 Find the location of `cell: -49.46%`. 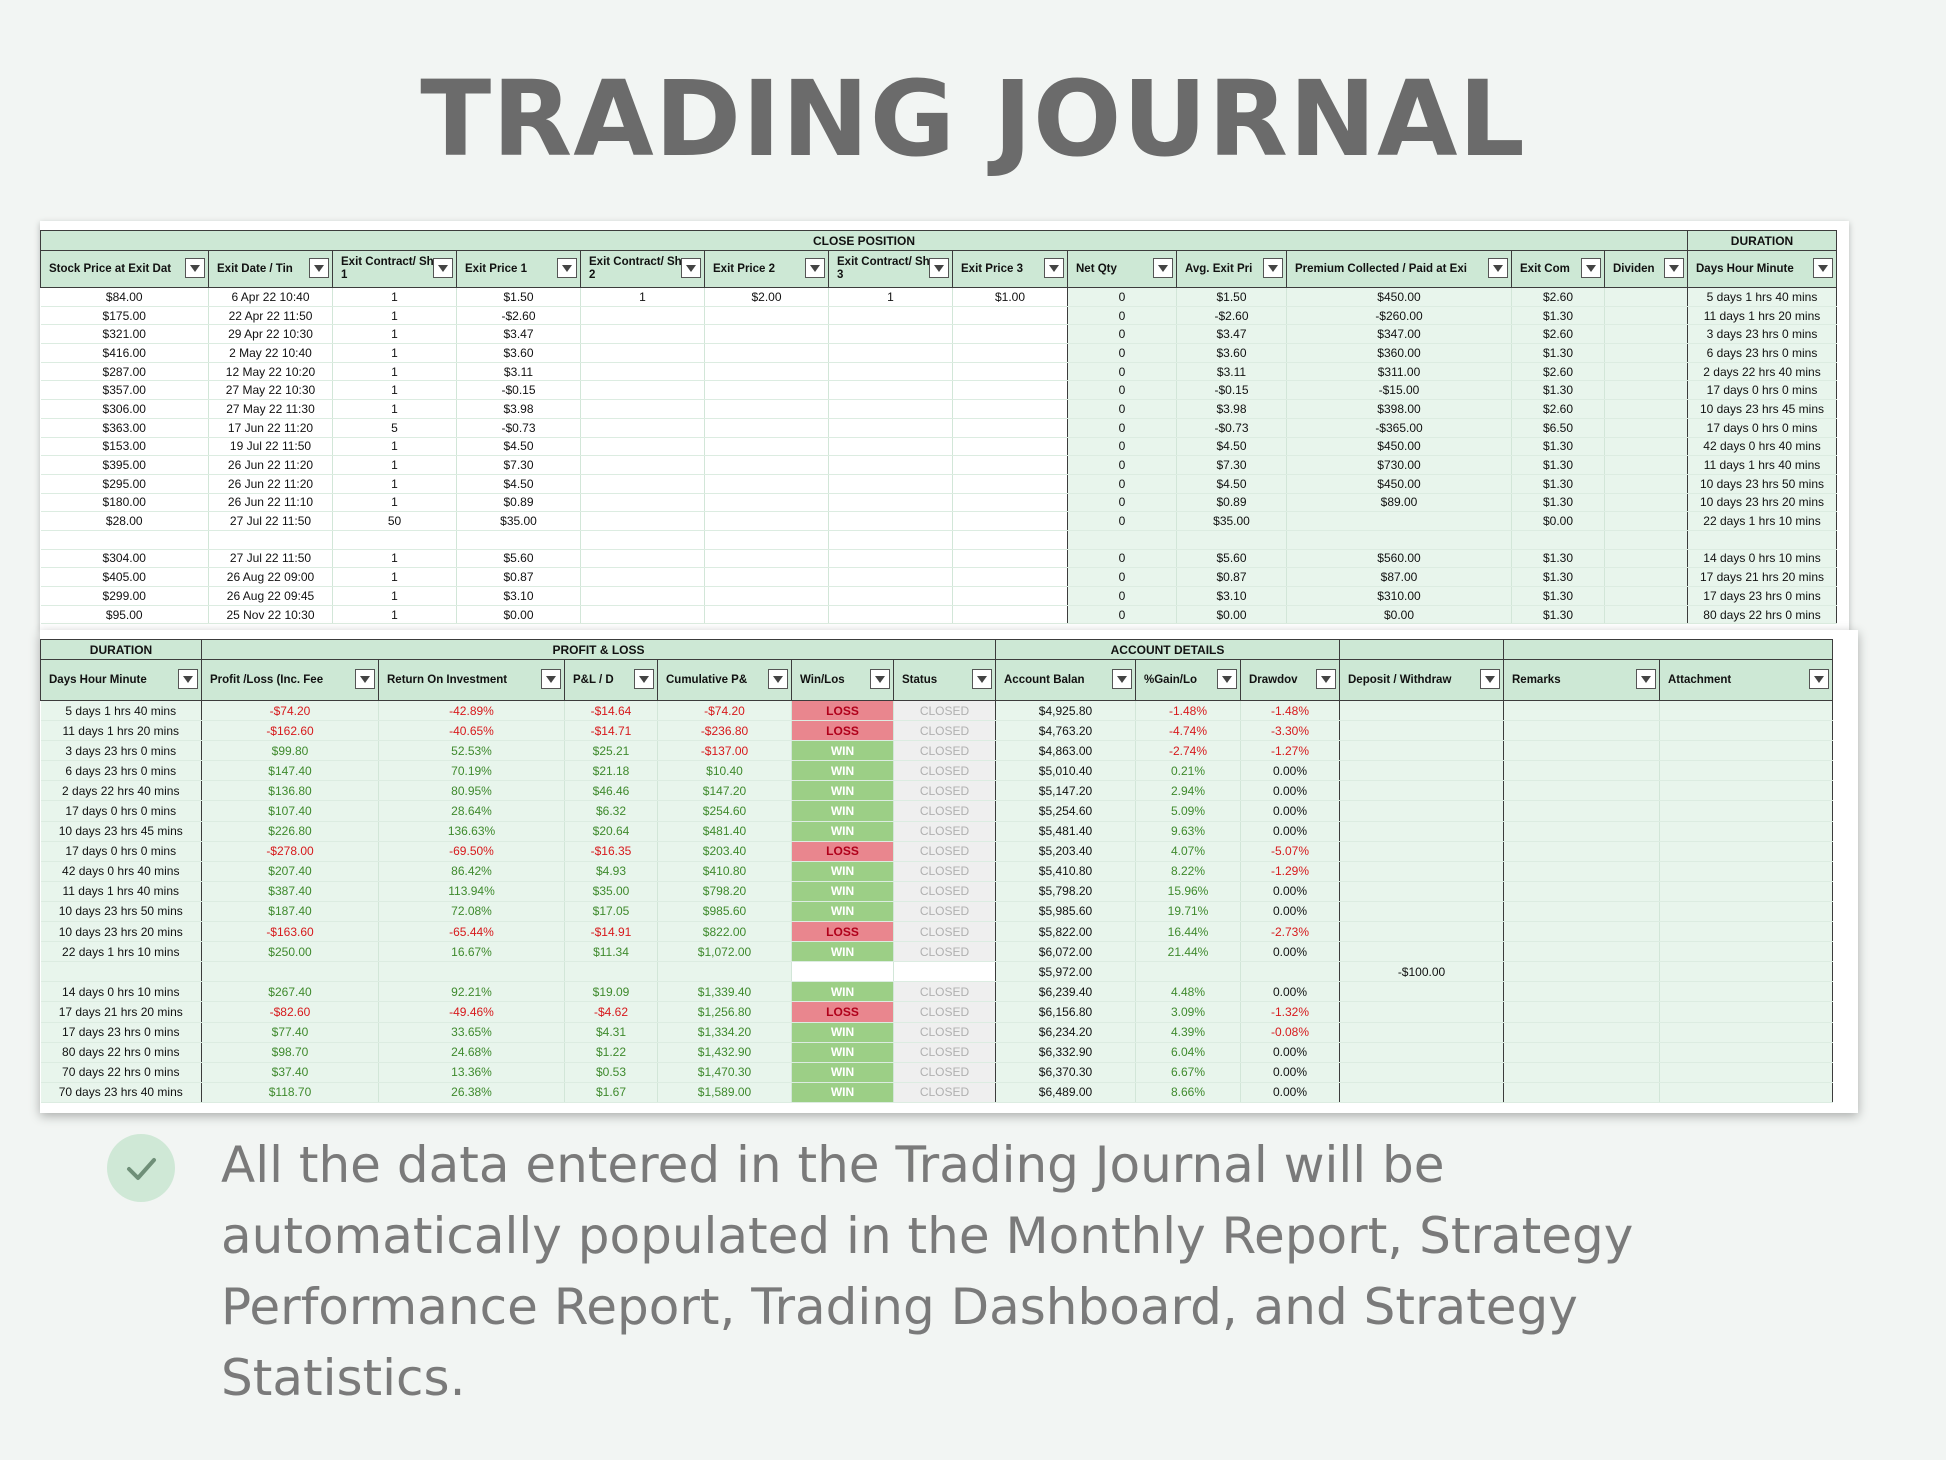

cell: -49.46% is located at coordinates (471, 1012).